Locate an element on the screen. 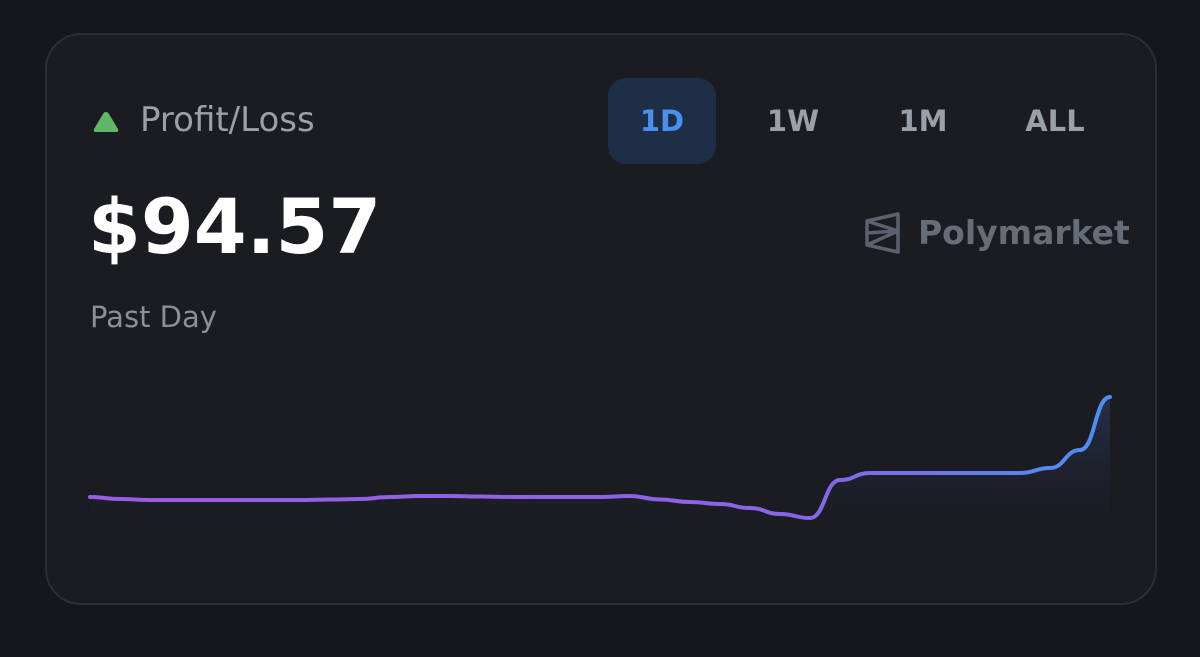 This screenshot has width=1200, height=657. tab: 1M is located at coordinates (923, 121).